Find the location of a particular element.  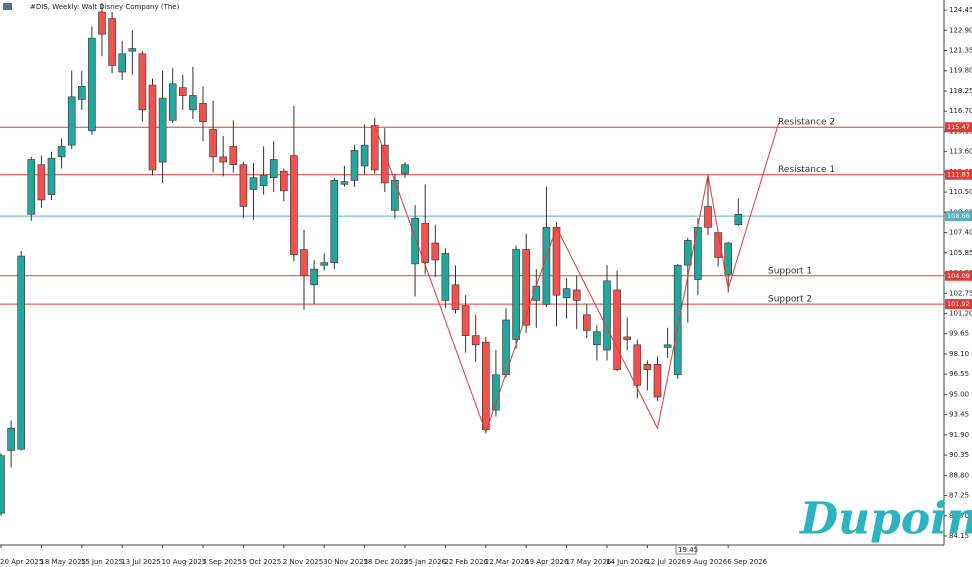

x-tick-label: 15 Jun 2025 is located at coordinates (102, 562).